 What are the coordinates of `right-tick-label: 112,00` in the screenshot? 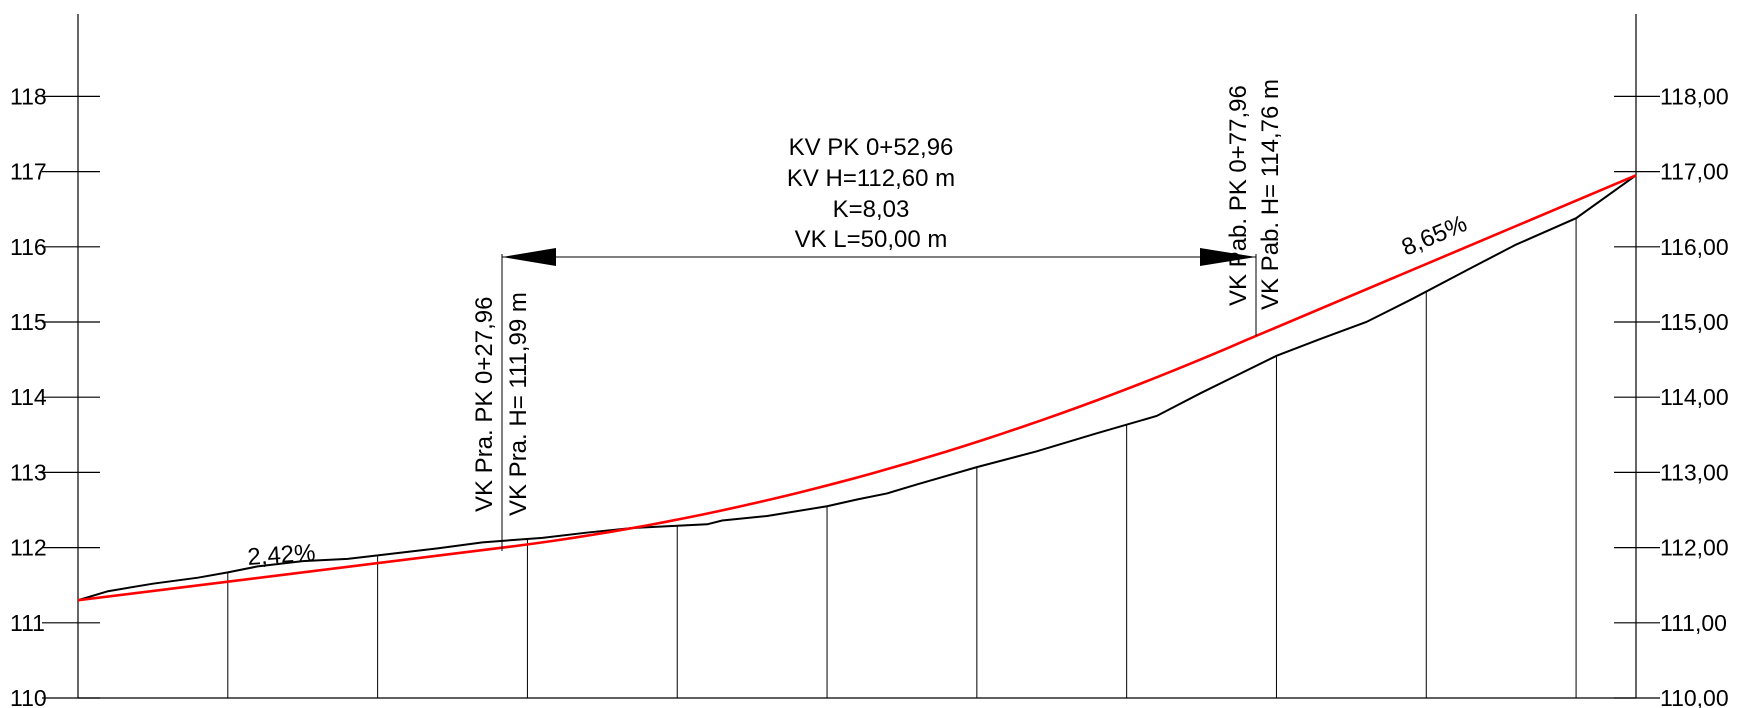 It's located at (1694, 548).